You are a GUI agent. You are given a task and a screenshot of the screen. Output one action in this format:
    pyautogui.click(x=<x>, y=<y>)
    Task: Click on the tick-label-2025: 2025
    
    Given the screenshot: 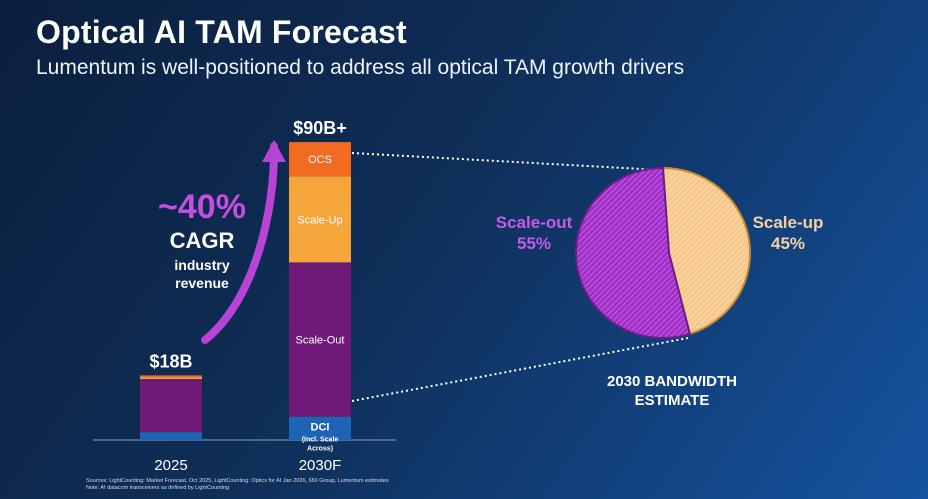 What is the action you would take?
    pyautogui.click(x=170, y=465)
    